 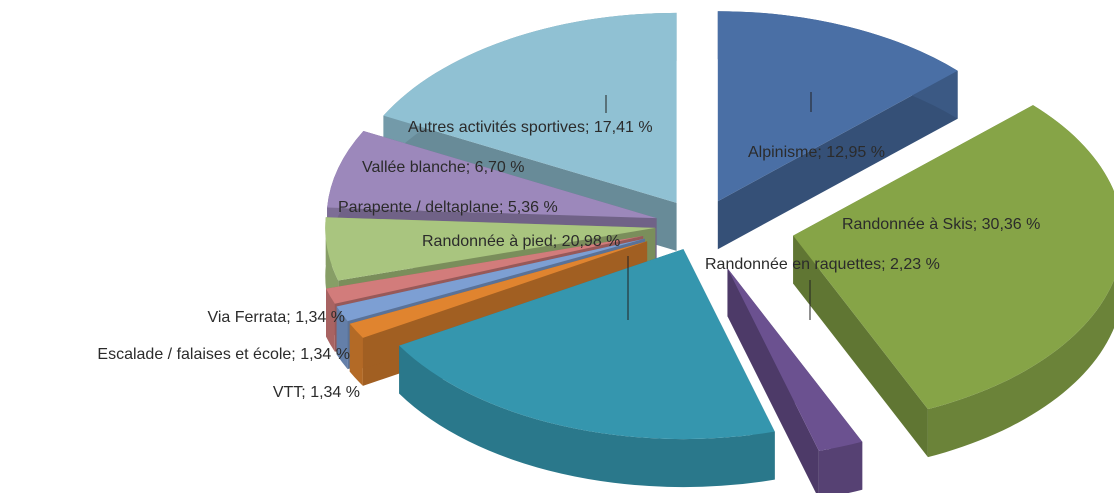 What do you see at coordinates (288, 392) in the screenshot?
I see `label-category: VTT` at bounding box center [288, 392].